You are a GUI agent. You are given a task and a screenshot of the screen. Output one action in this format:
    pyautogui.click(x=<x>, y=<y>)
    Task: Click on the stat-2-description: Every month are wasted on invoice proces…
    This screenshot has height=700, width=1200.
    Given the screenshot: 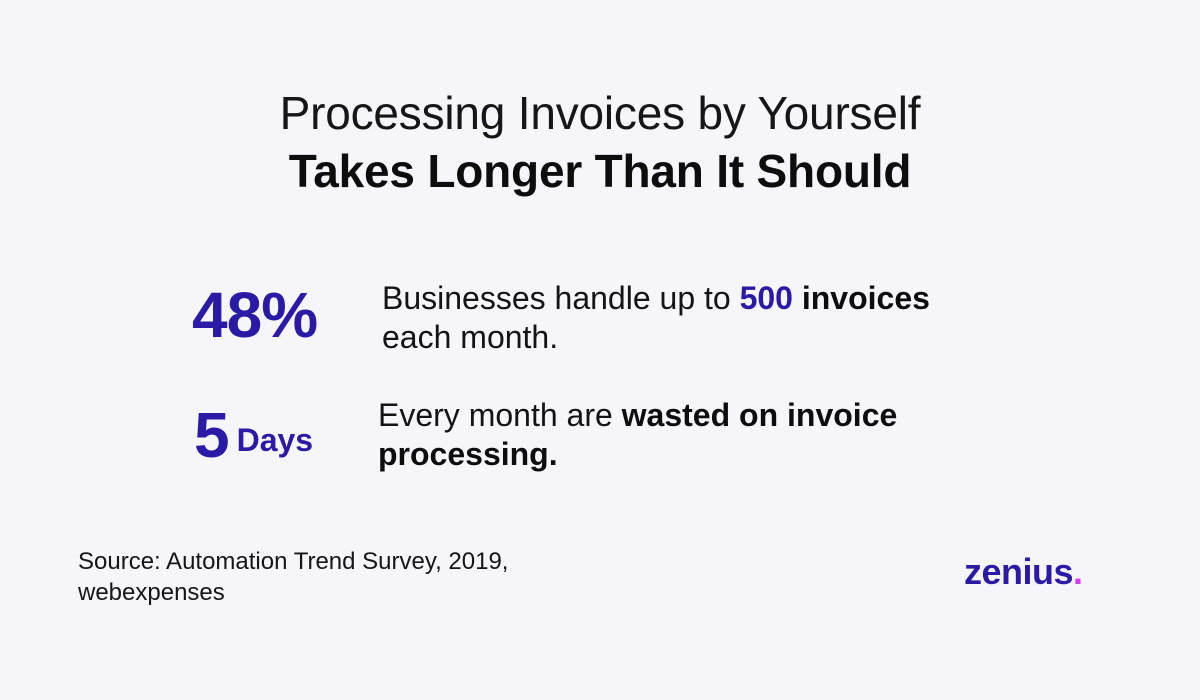 What is the action you would take?
    pyautogui.click(x=698, y=435)
    